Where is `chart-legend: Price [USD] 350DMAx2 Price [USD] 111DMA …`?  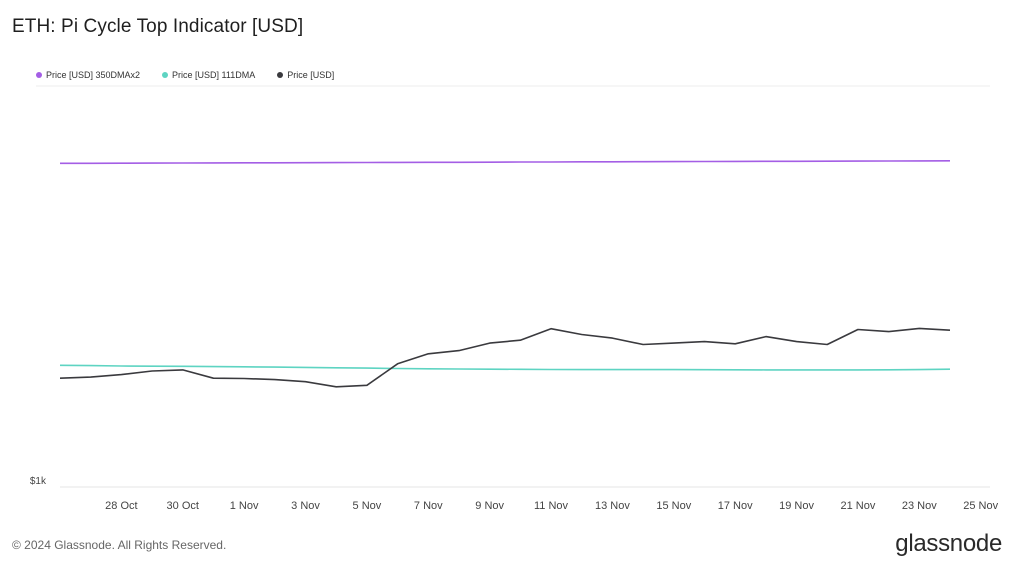 chart-legend: Price [USD] 350DMAx2 Price [USD] 111DMA … is located at coordinates (185, 75).